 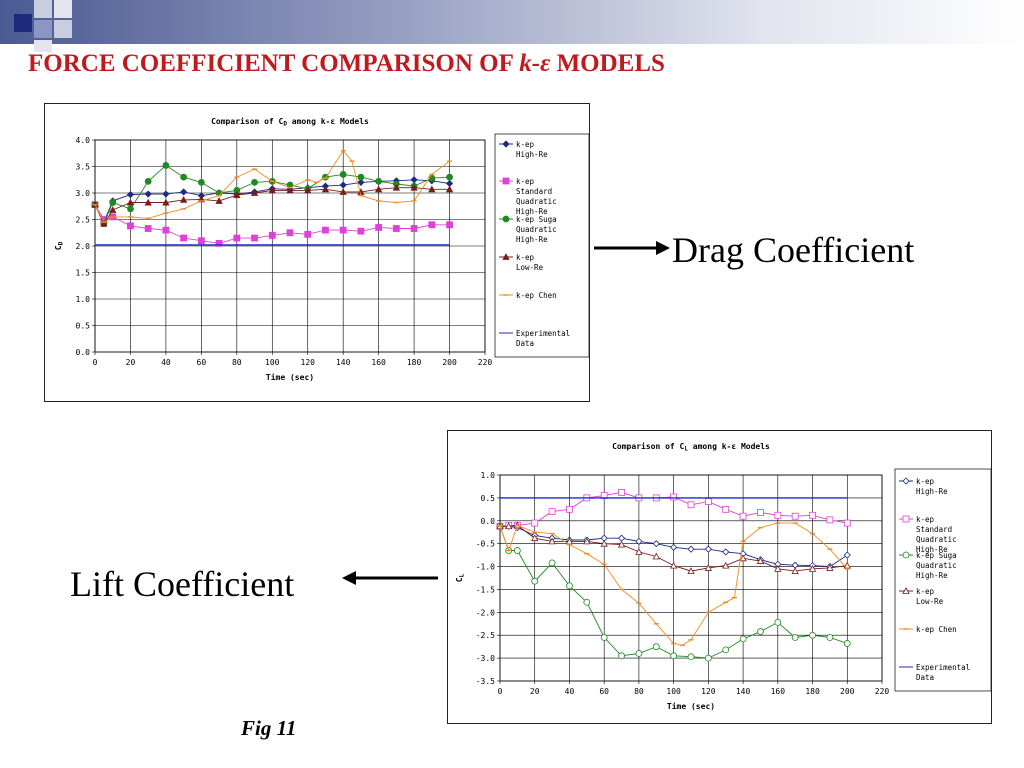 What do you see at coordinates (536, 196) in the screenshot?
I see `legend-entry: k-ep Standard Quadratic High-Re` at bounding box center [536, 196].